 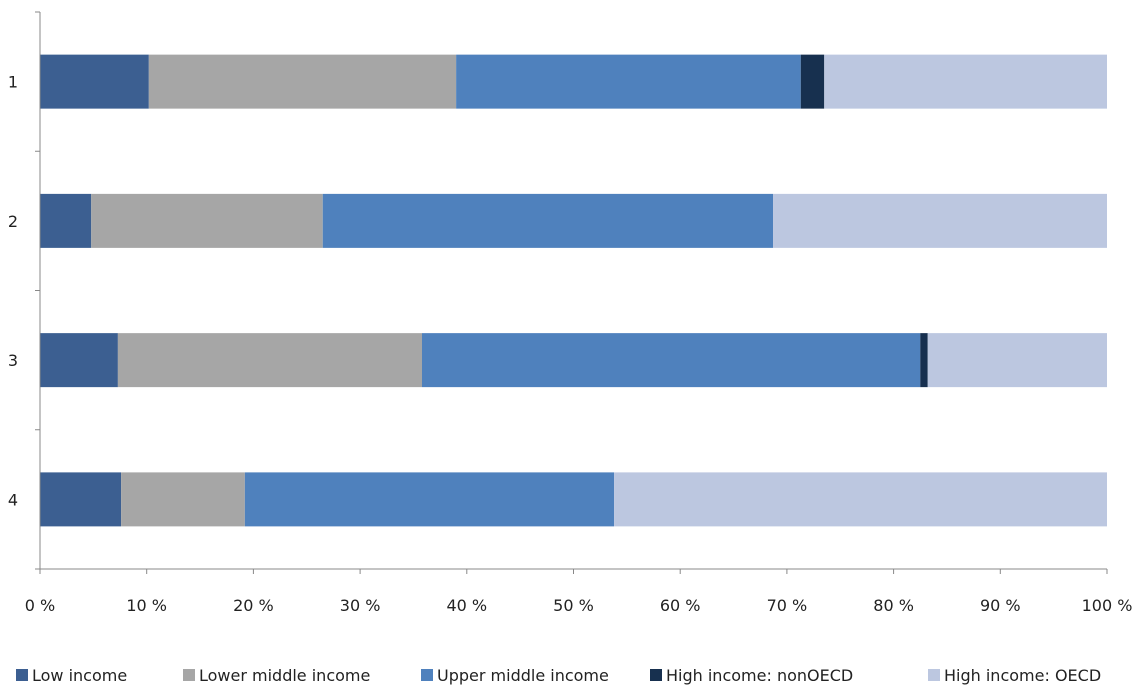 I want to click on x-tick-label: 80 %, so click(x=893, y=605).